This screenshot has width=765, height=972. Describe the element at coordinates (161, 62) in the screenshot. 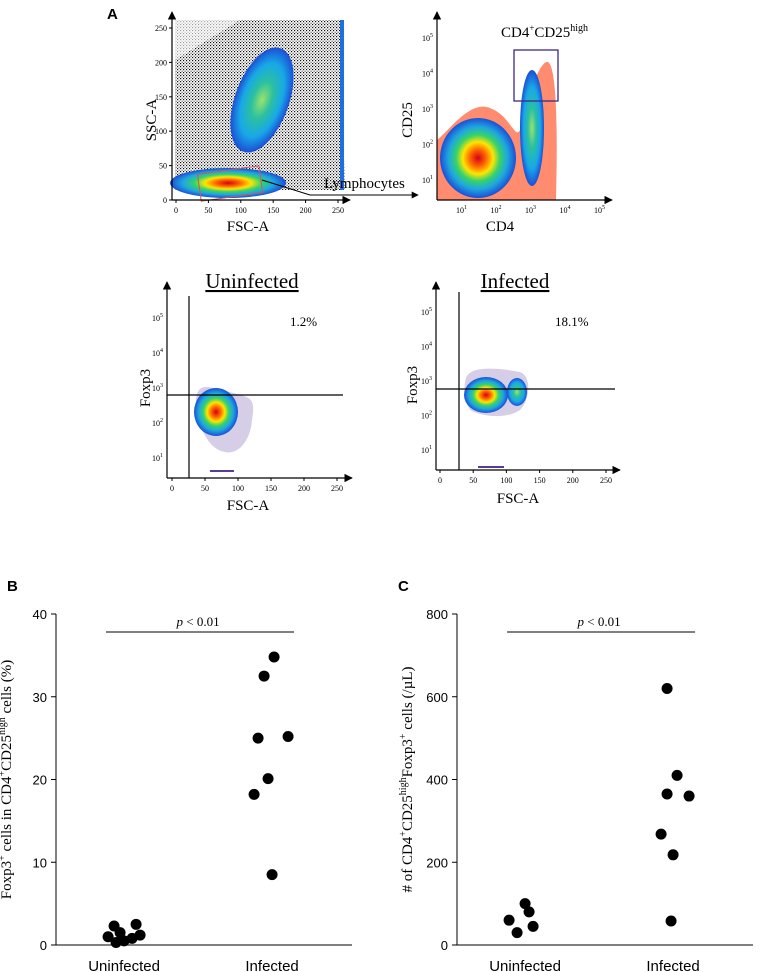

I see `gating-y-tick-label: 200` at that location.